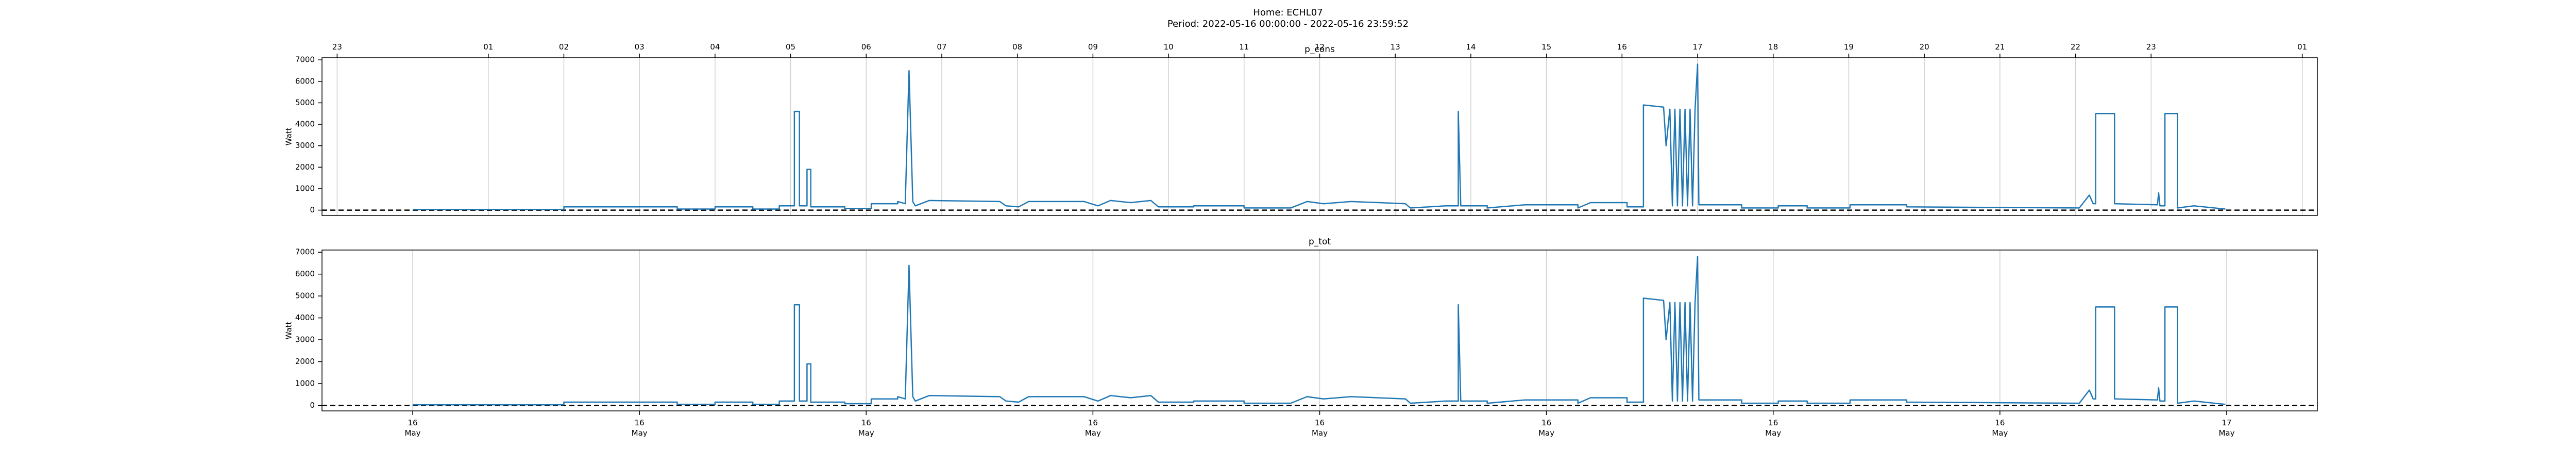  What do you see at coordinates (563, 47) in the screenshot?
I see `x-tick-label-top: 02` at bounding box center [563, 47].